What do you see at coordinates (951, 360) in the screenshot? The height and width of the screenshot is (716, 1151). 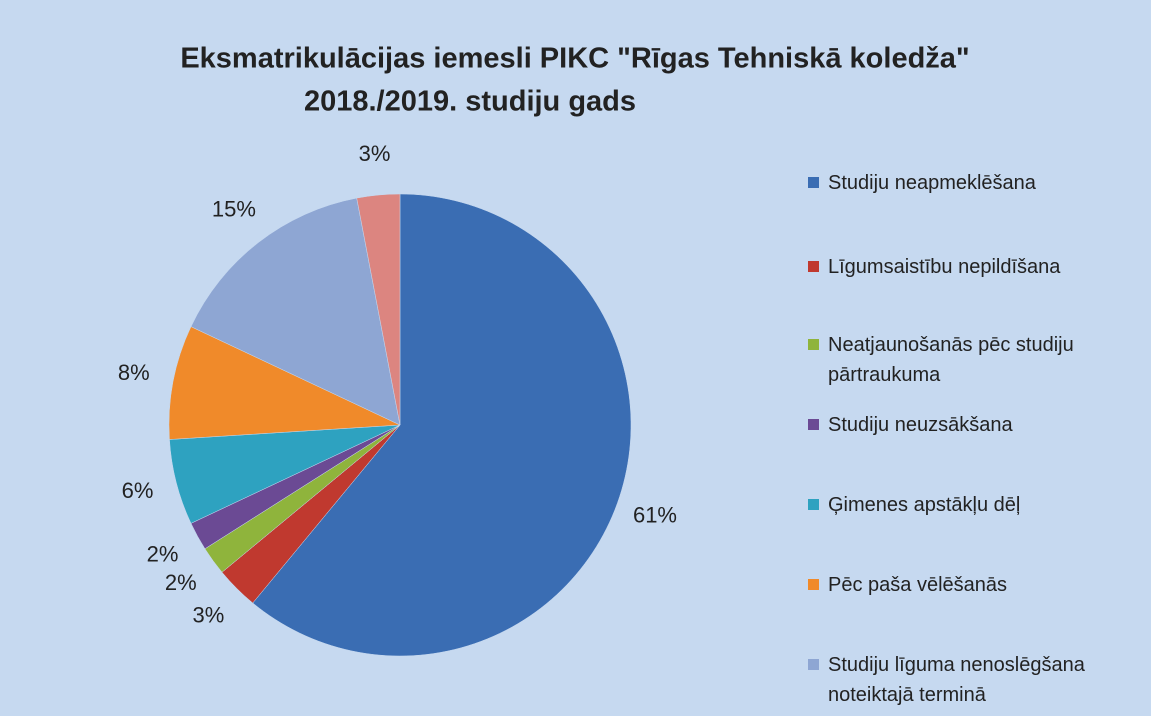 I see `legend-label: Neatjaunošanās pēc studiju pārtraukuma` at bounding box center [951, 360].